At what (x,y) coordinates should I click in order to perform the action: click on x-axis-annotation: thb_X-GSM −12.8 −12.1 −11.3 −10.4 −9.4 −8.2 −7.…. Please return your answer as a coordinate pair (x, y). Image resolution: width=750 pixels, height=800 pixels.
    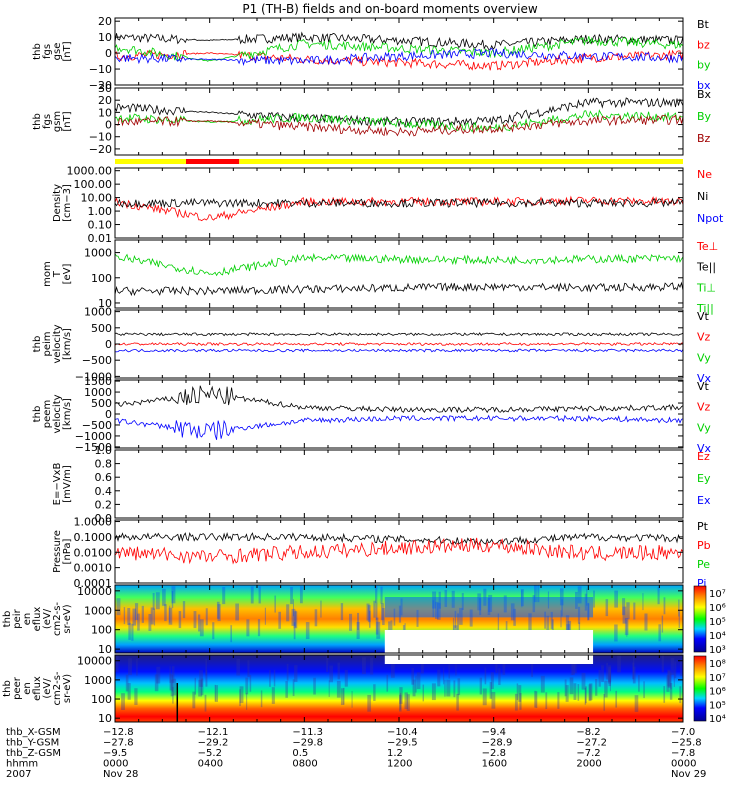
    Looking at the image, I should click on (356, 753).